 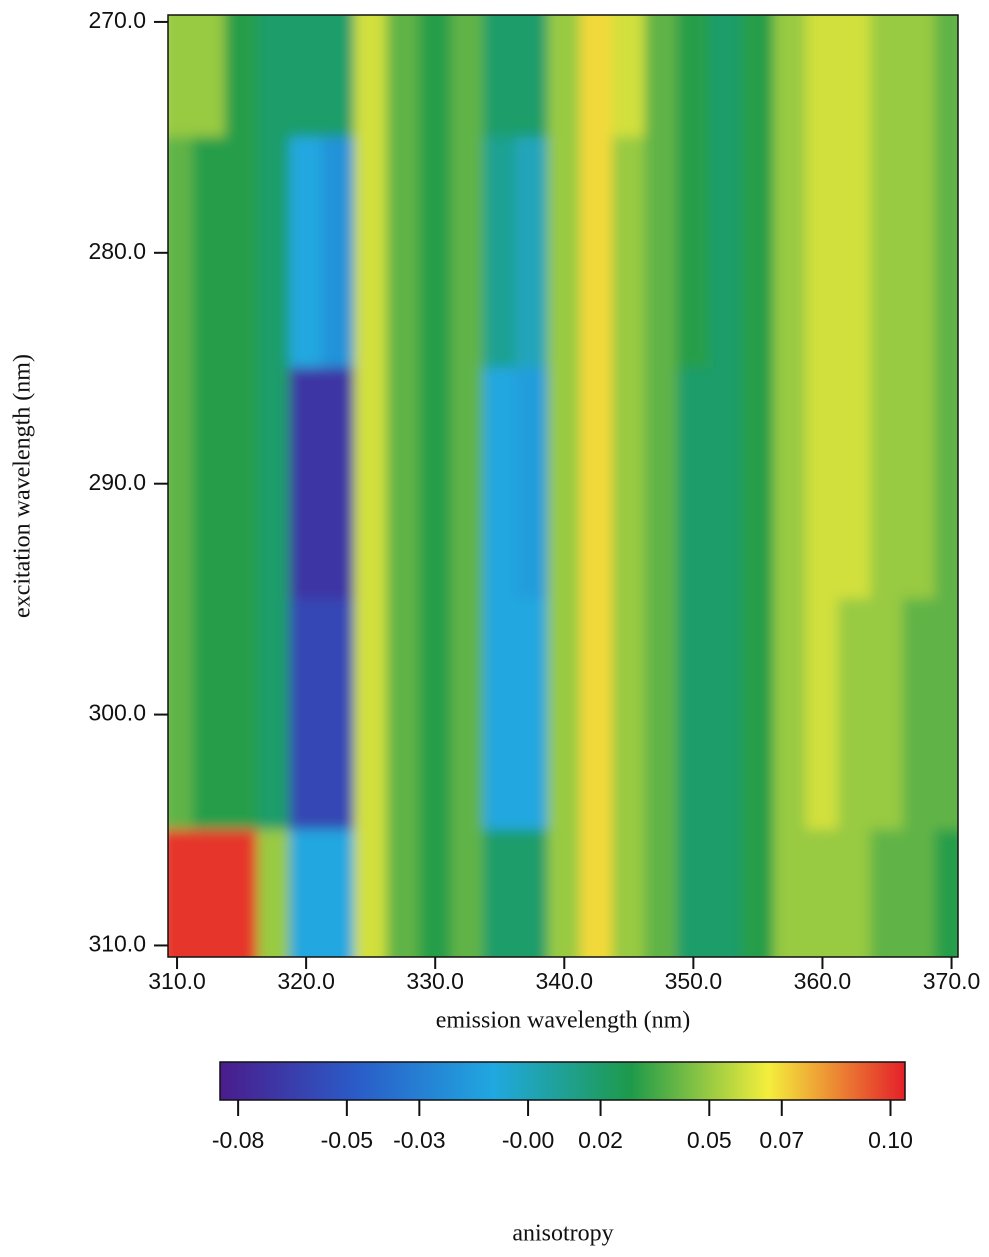 I want to click on y-tick-label: 280.0, so click(x=117, y=251).